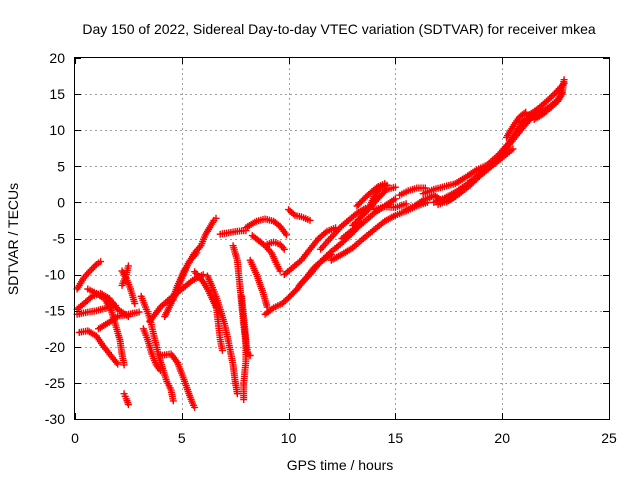  Describe the element at coordinates (55, 383) in the screenshot. I see `y-tick-label: -25` at that location.